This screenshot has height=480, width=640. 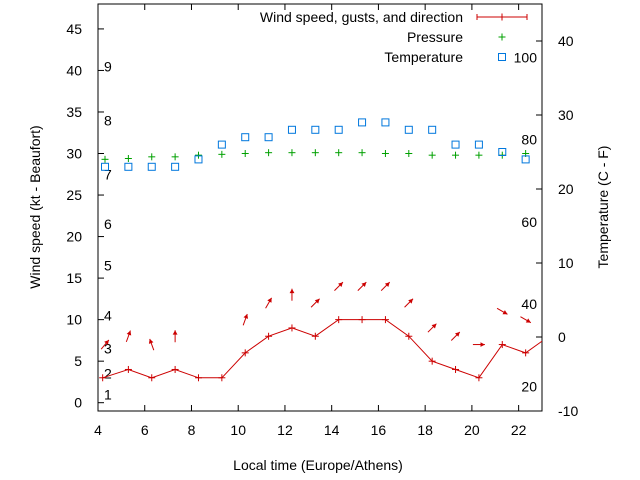 I want to click on beaufort-label: 3, so click(x=108, y=349).